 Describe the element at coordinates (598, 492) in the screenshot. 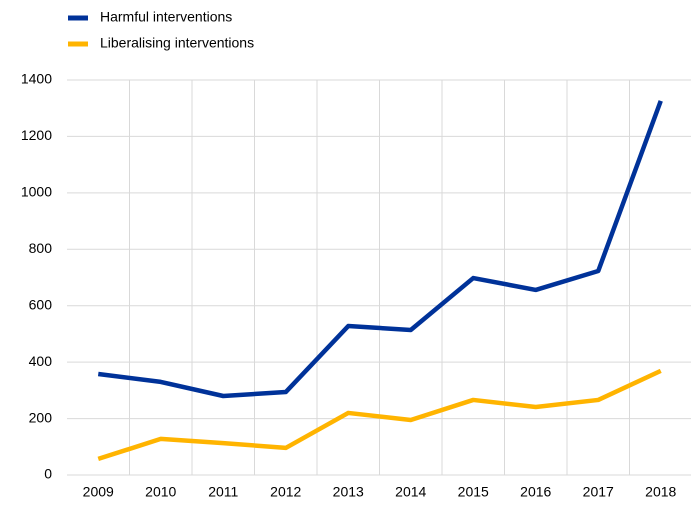

I see `x-tick-label: 2017` at that location.